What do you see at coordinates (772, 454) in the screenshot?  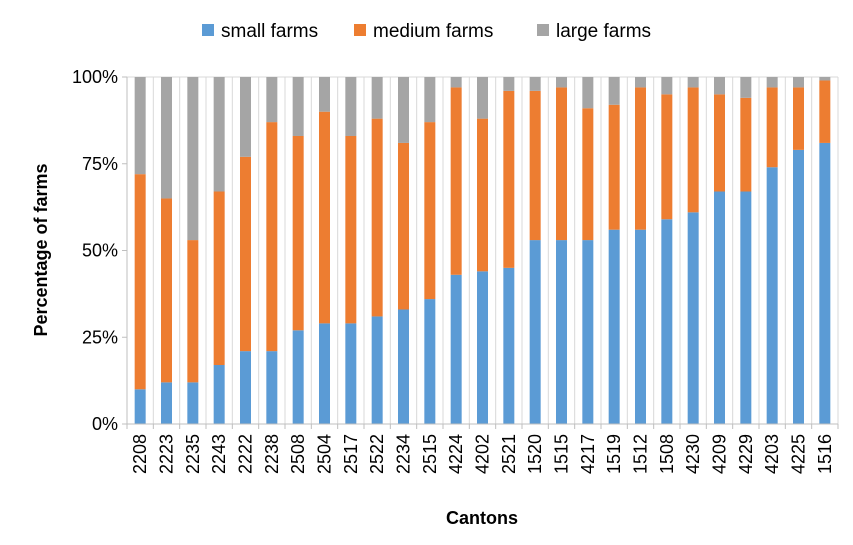 I see `x-tick-label: 4203` at bounding box center [772, 454].